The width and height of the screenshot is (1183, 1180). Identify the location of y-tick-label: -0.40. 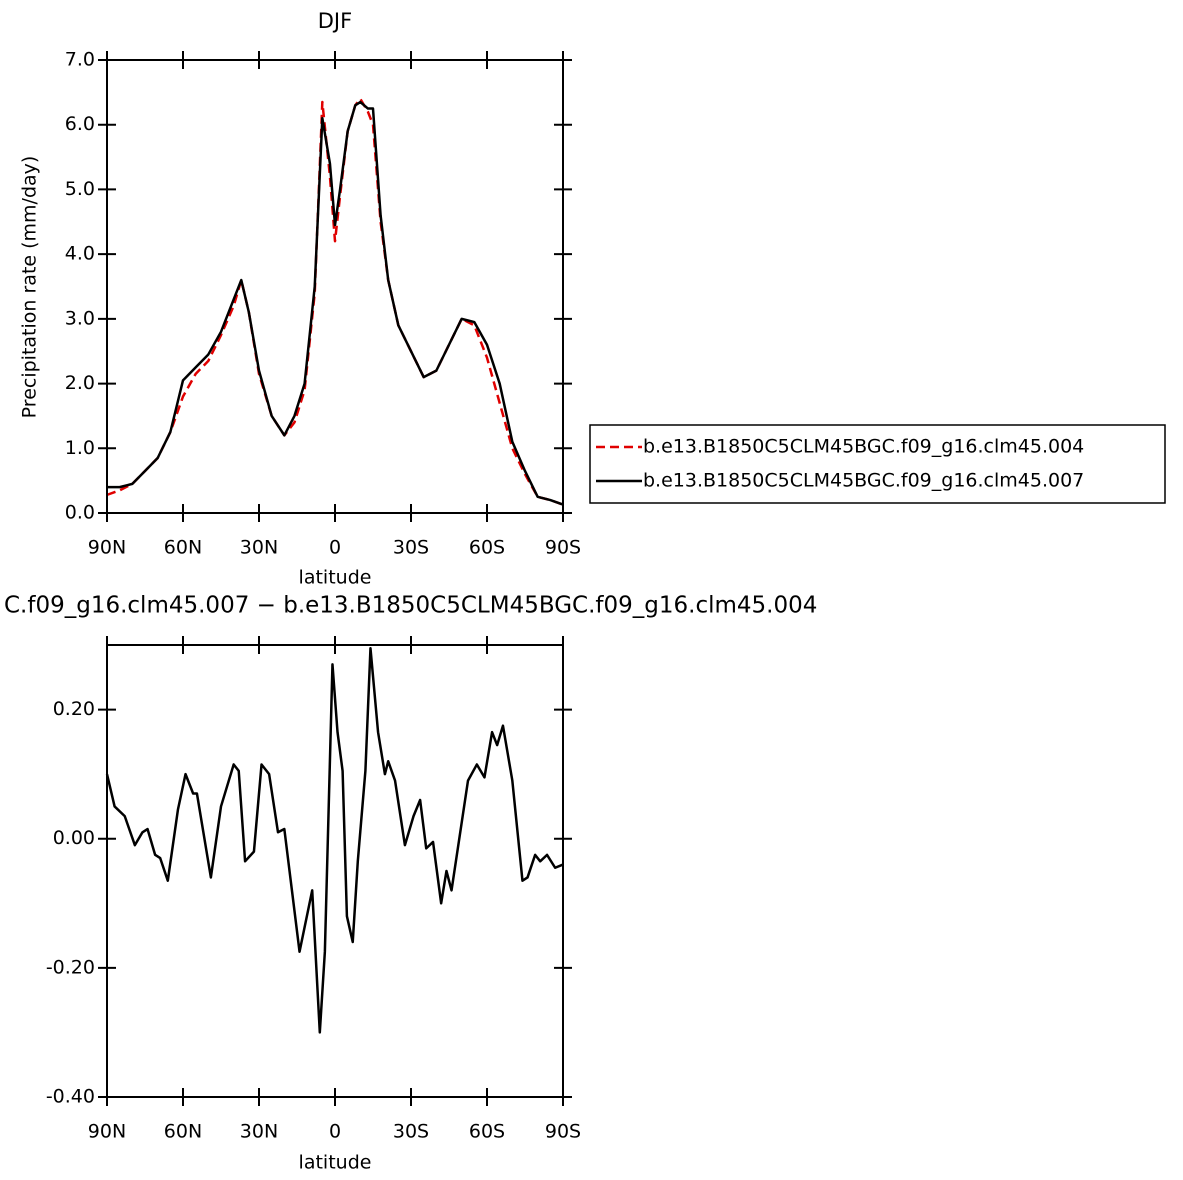
(70, 1097).